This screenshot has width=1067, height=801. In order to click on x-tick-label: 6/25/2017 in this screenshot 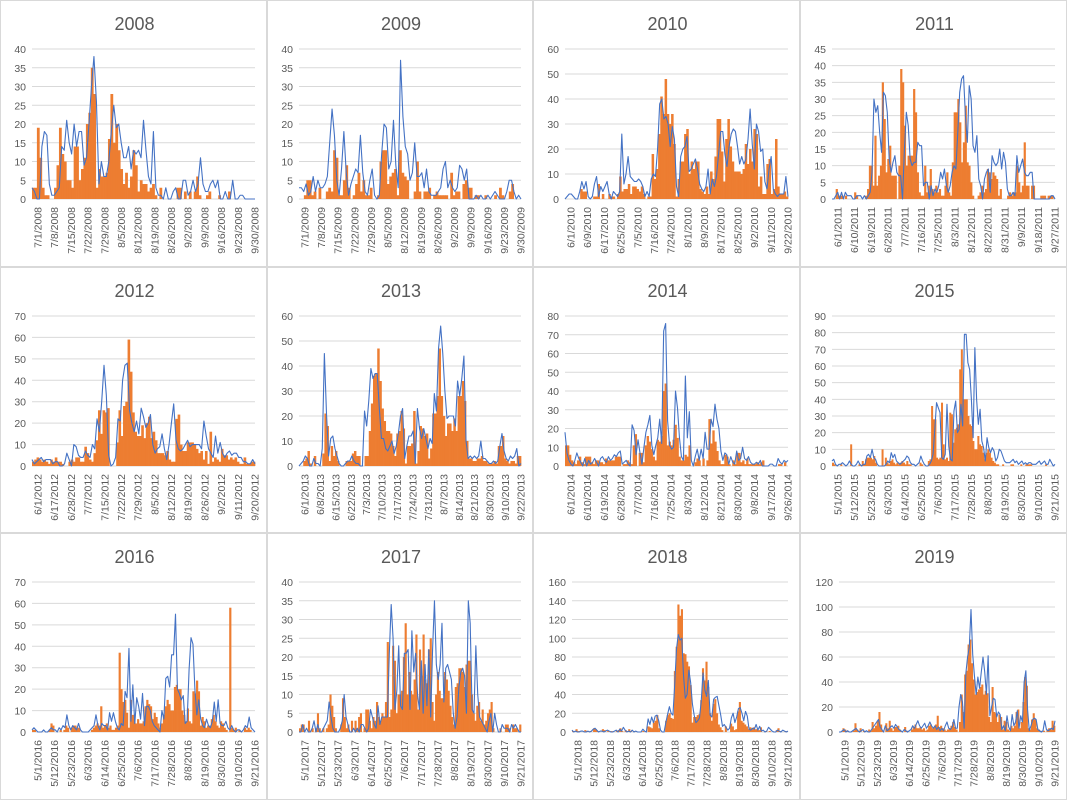, I will do `click(389, 763)`.